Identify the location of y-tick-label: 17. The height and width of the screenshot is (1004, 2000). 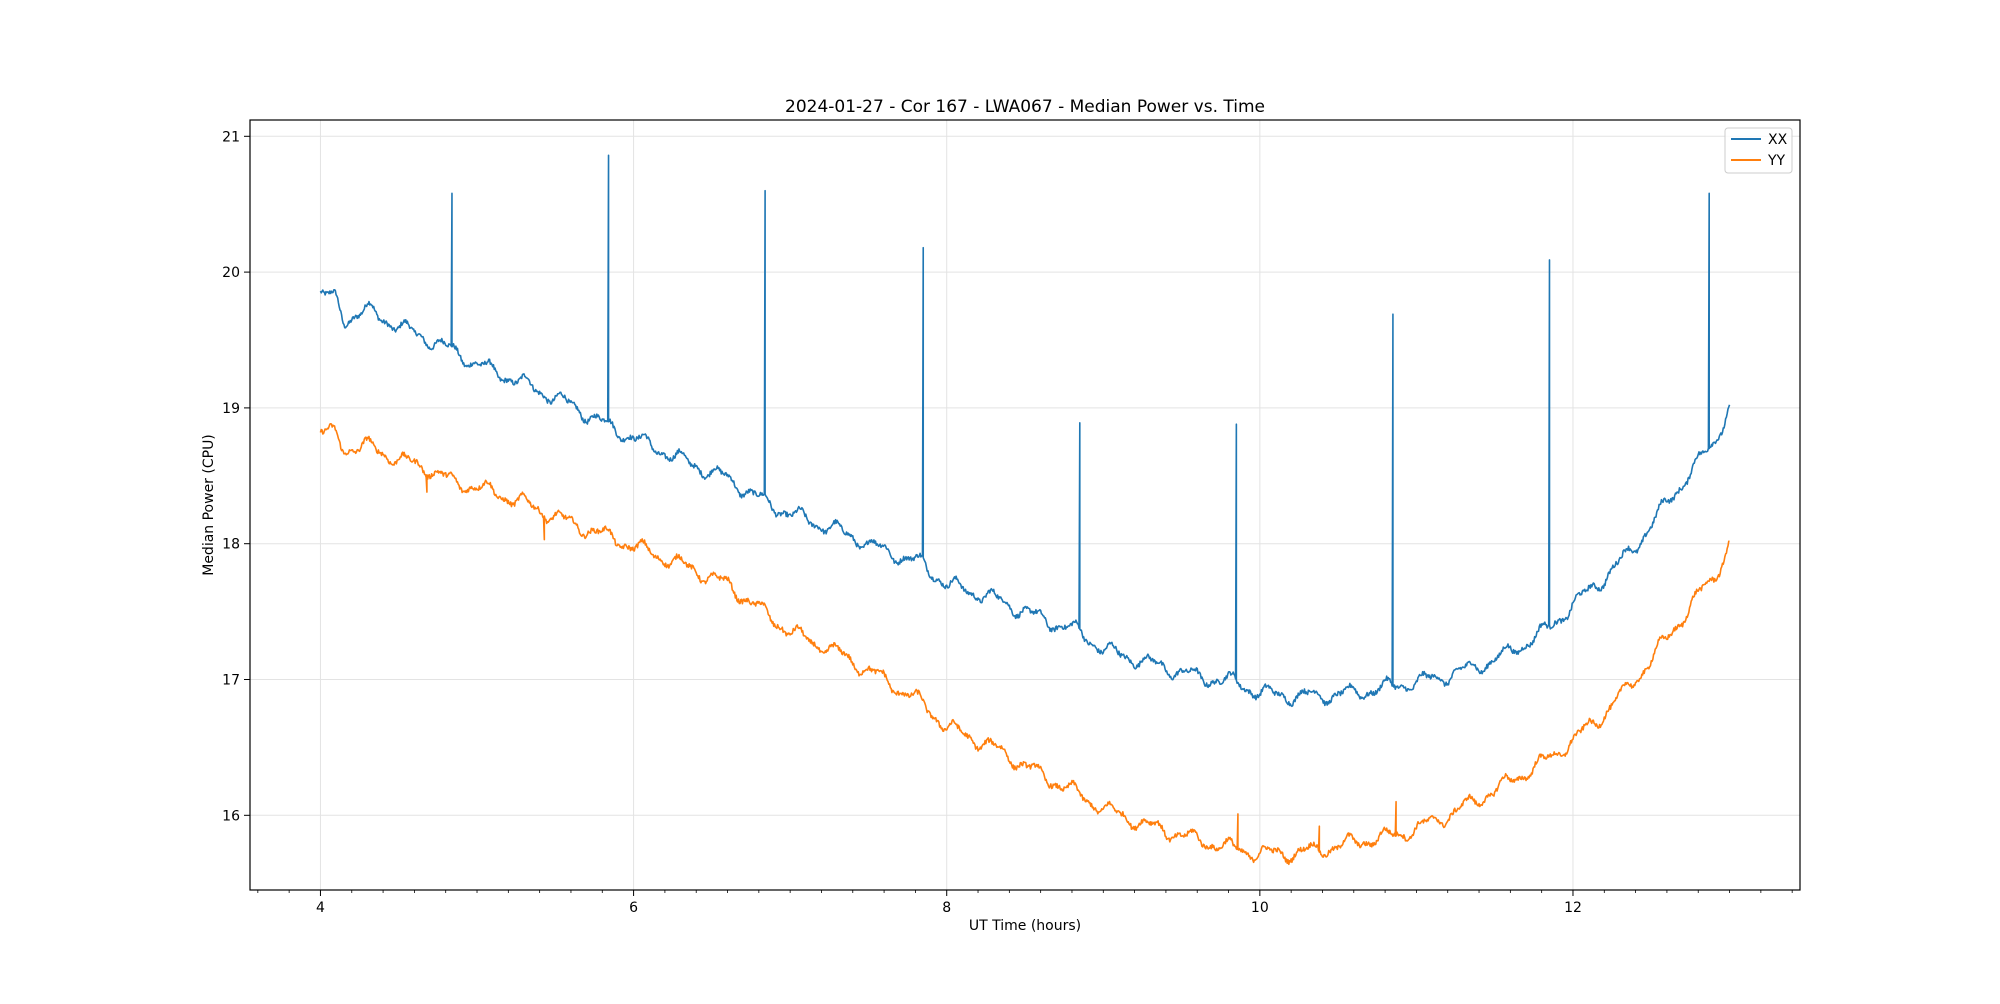
(231, 681).